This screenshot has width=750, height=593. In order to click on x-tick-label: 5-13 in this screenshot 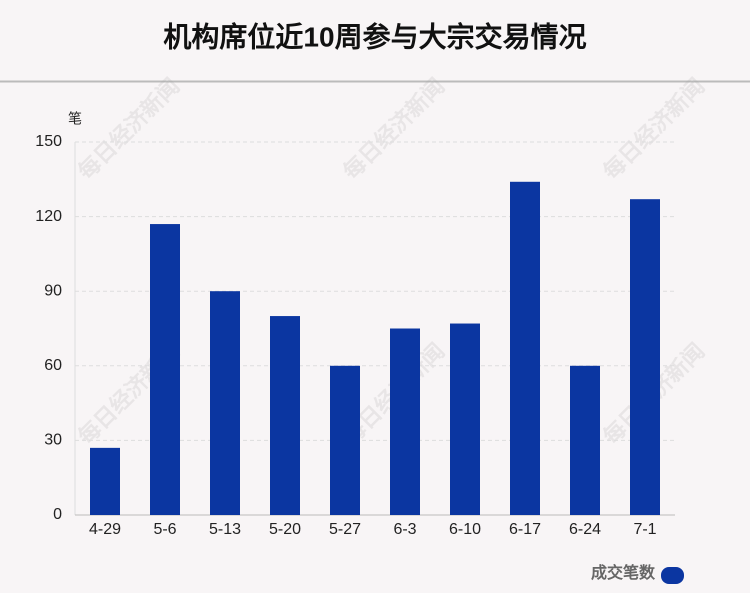, I will do `click(225, 529)`.